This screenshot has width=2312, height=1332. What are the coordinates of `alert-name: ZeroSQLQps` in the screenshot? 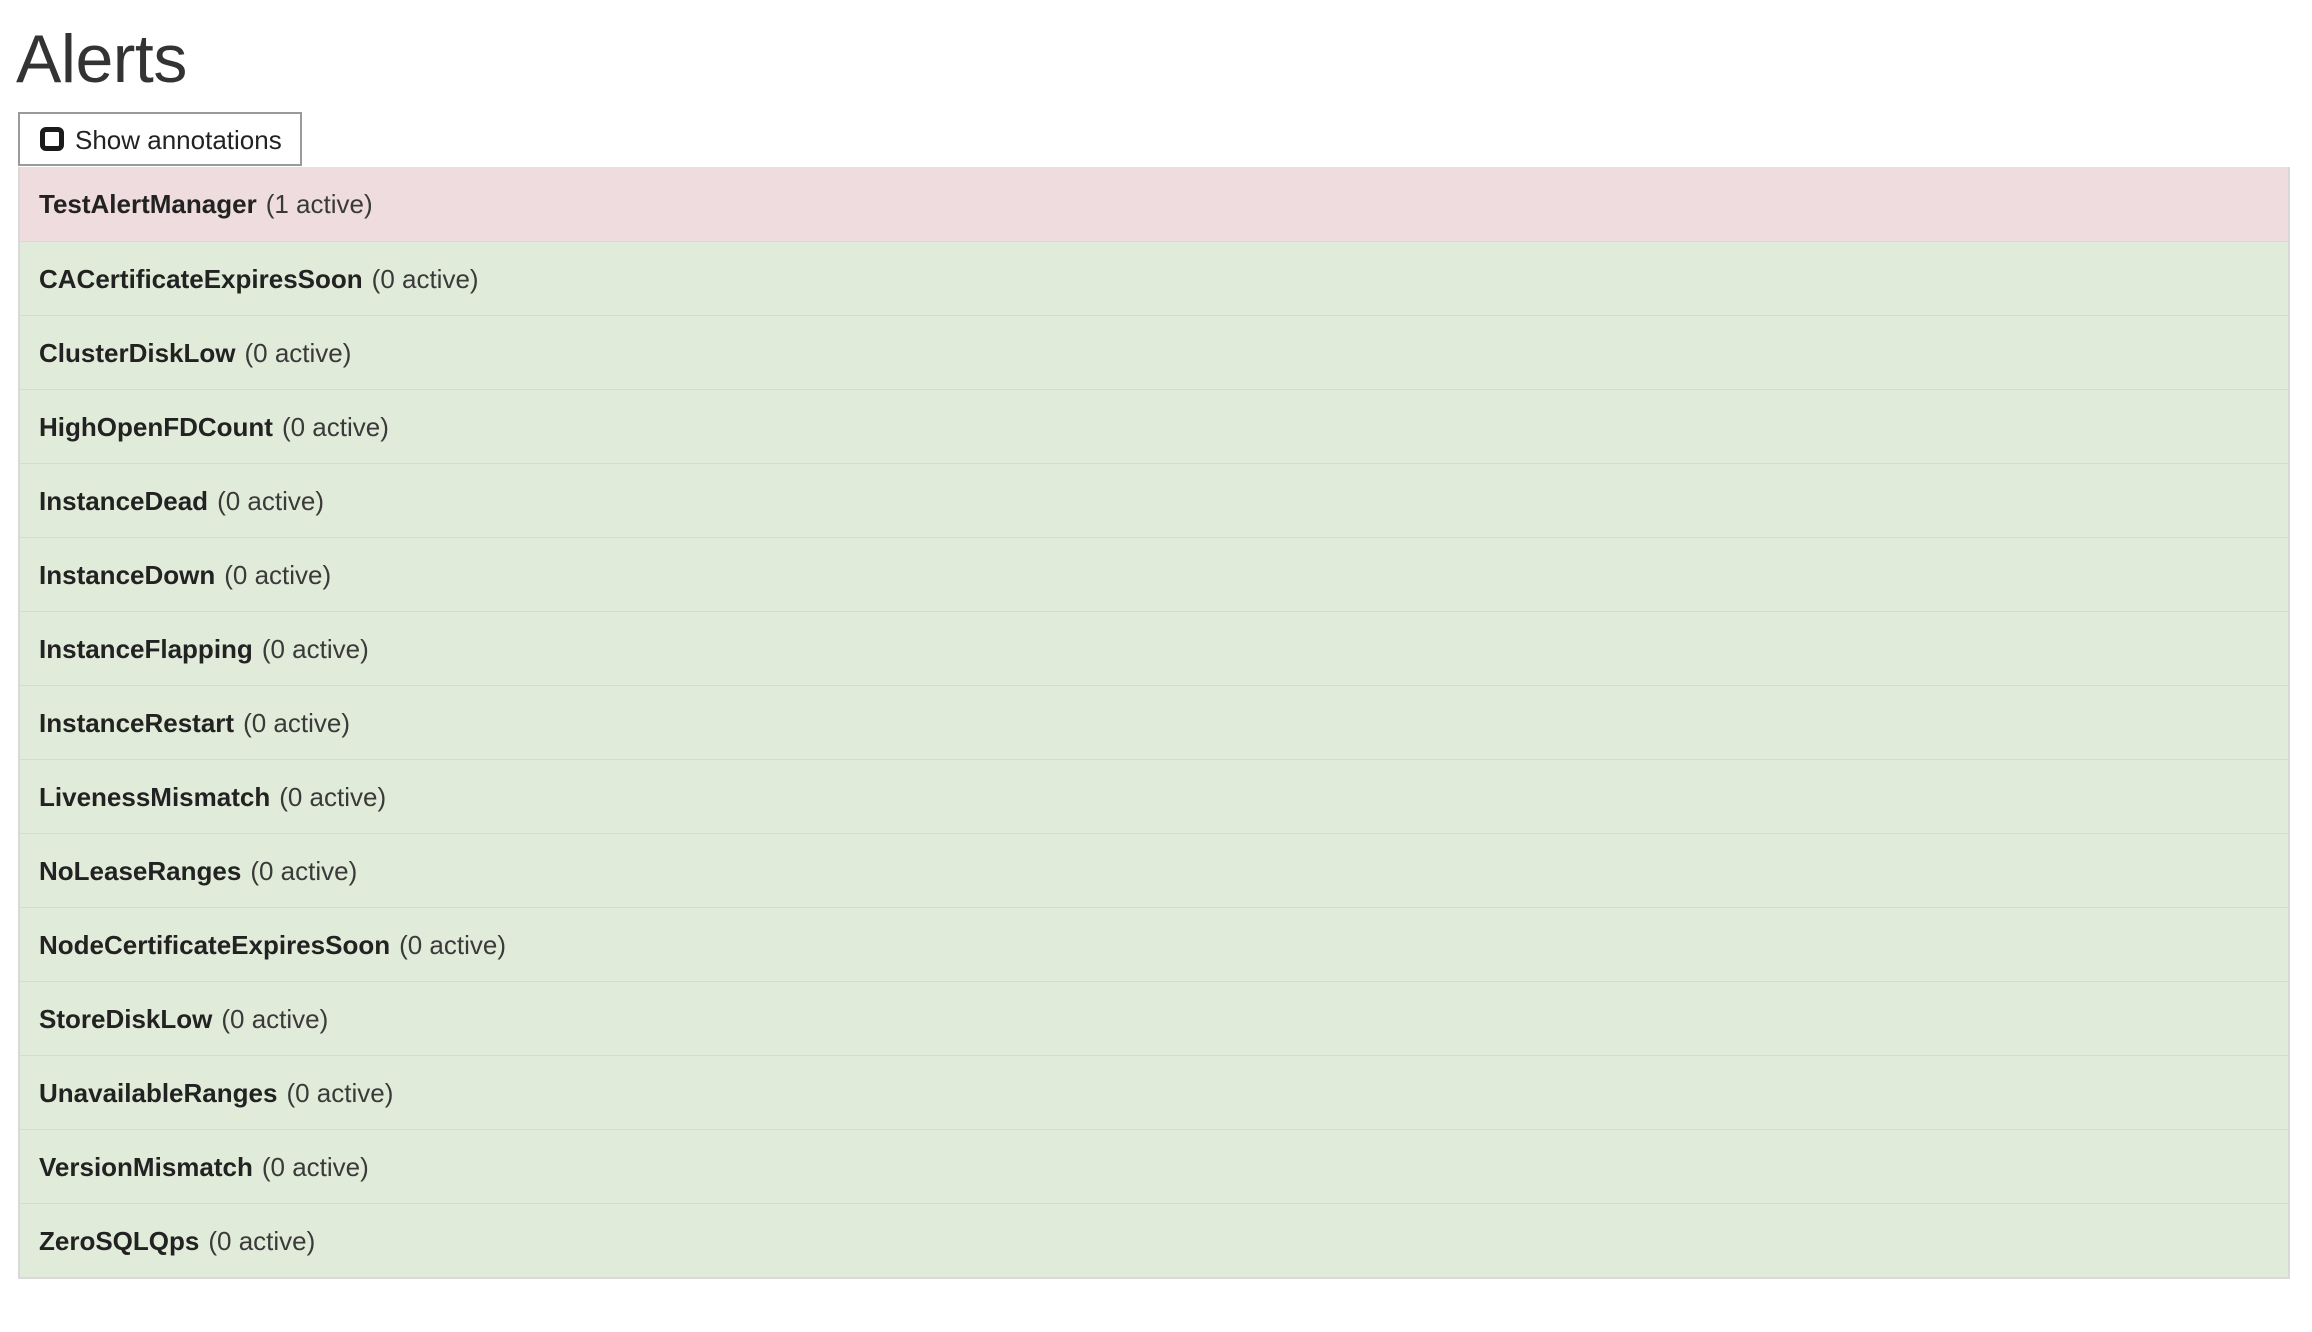 It's located at (119, 1240).